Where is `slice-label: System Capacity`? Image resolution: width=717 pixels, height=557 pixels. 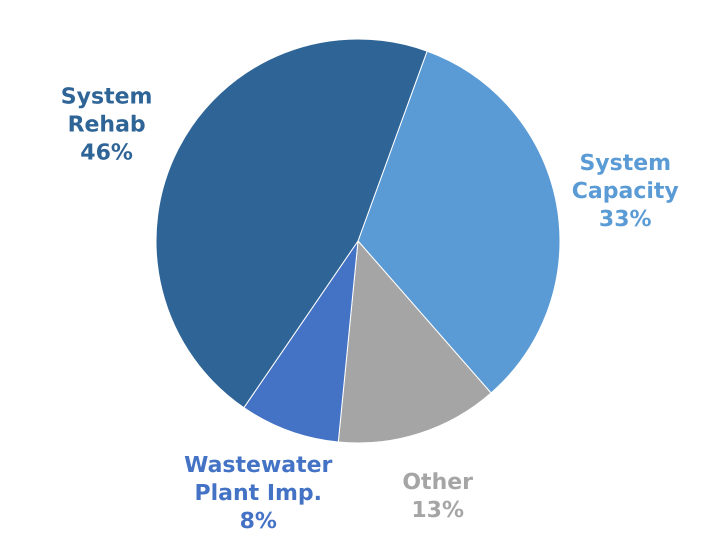 slice-label: System Capacity is located at coordinates (625, 177).